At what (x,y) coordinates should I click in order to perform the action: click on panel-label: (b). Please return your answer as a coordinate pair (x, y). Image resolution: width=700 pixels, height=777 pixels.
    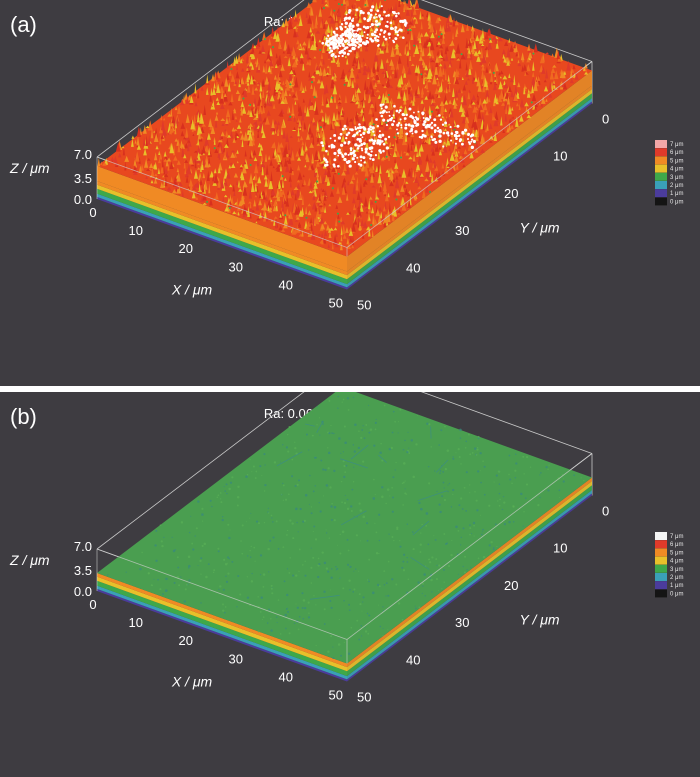
    Looking at the image, I should click on (23, 416).